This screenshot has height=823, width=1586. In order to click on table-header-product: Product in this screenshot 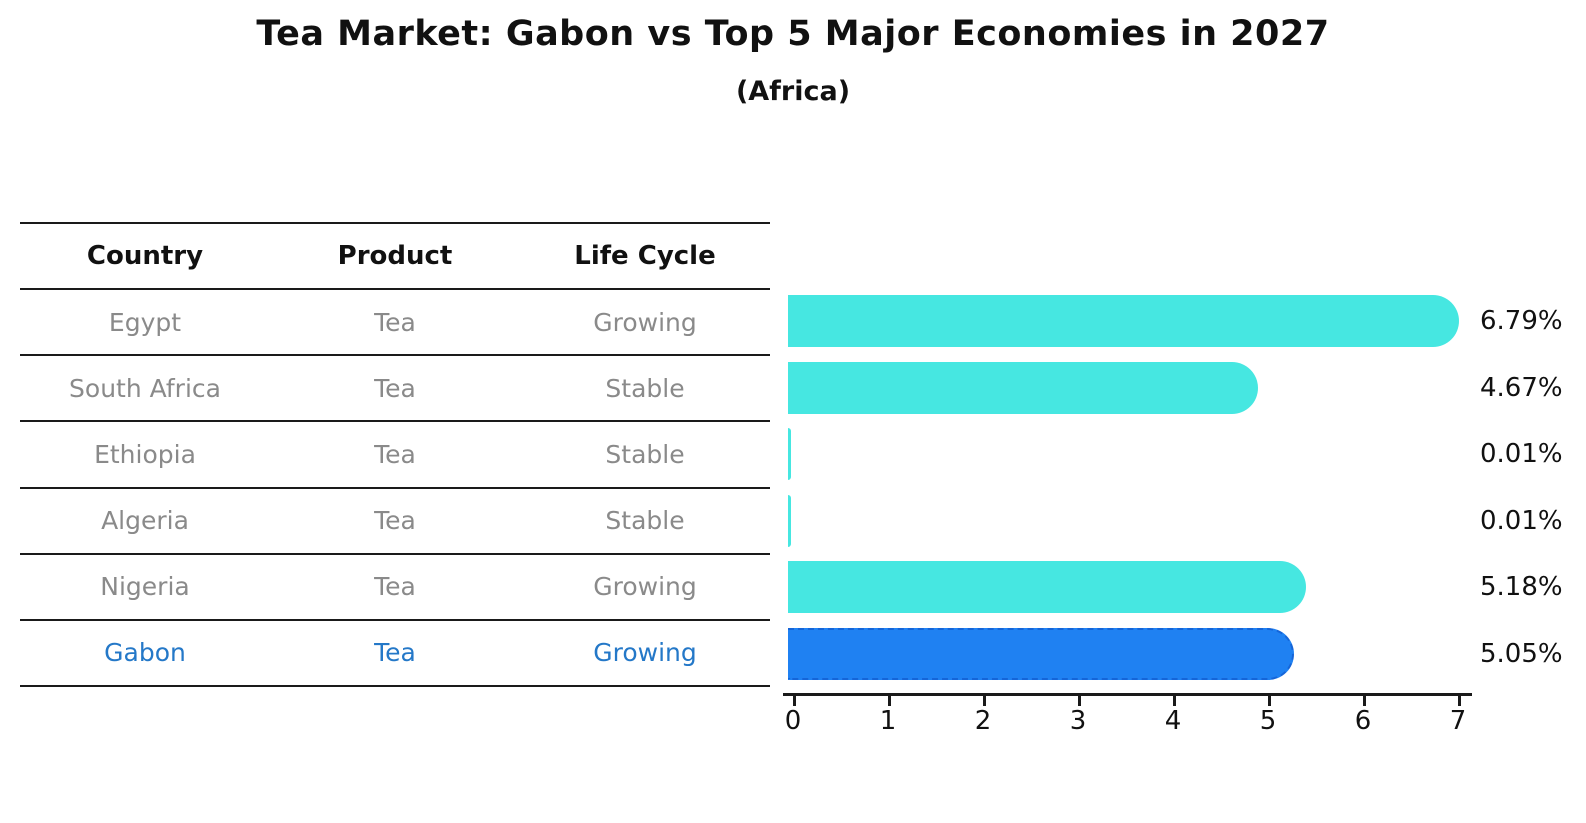, I will do `click(395, 256)`.